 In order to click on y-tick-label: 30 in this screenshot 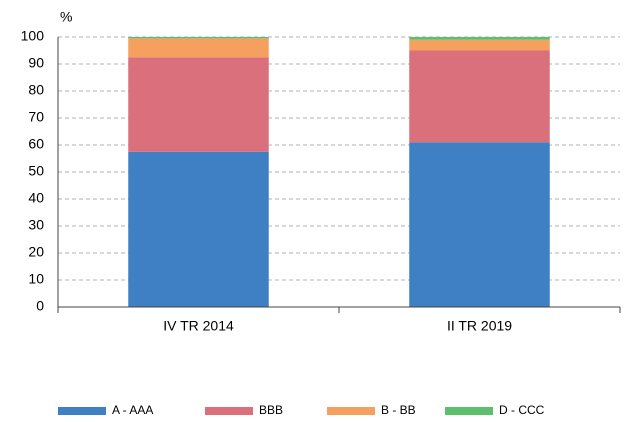, I will do `click(36, 225)`.